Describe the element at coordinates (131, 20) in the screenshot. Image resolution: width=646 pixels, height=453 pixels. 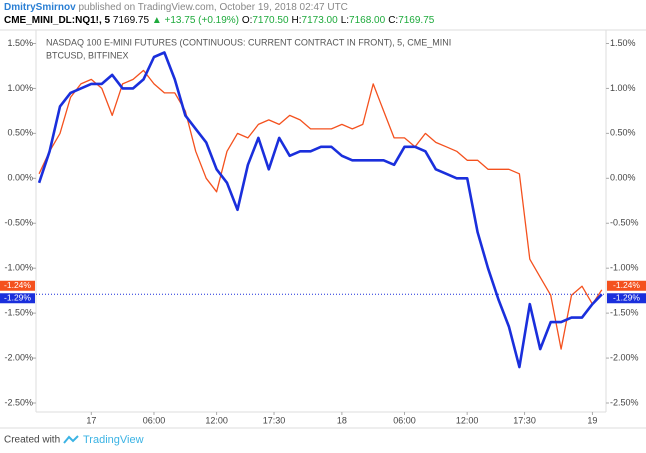
I see `price: 7169.75` at that location.